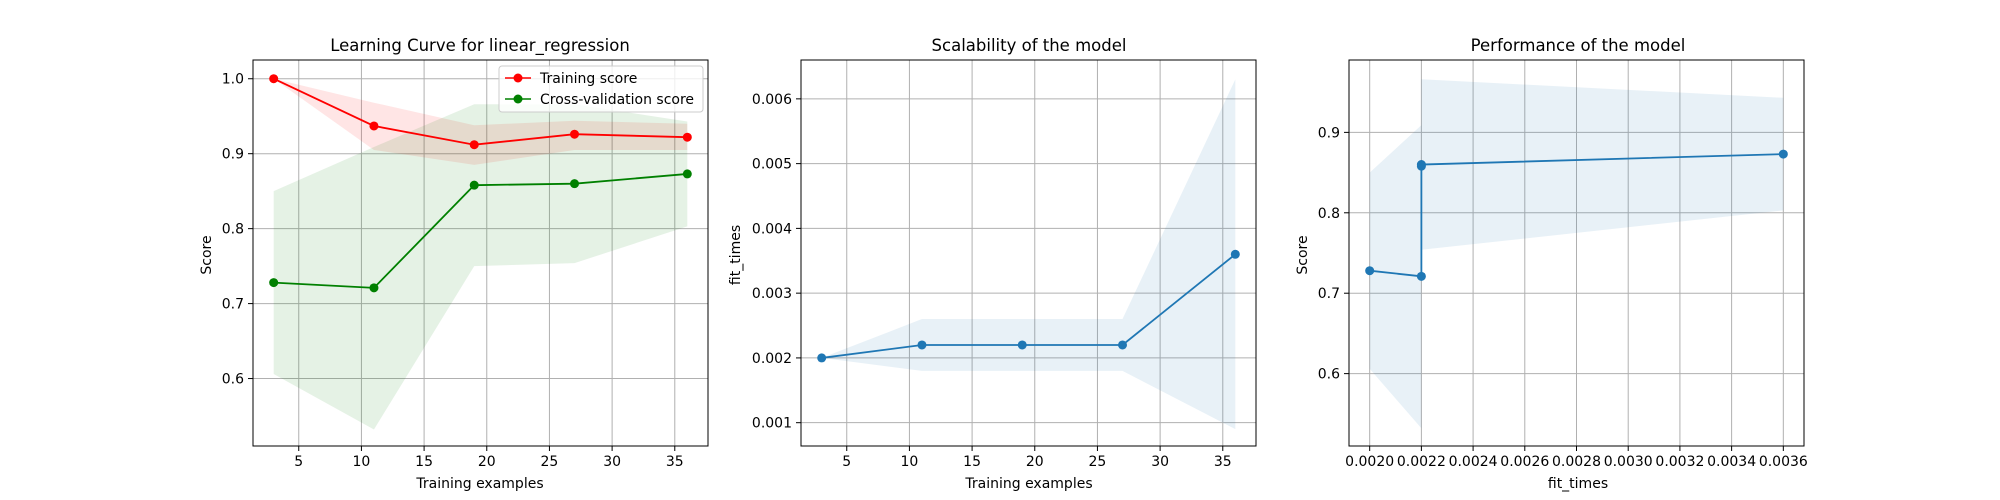  What do you see at coordinates (736, 255) in the screenshot?
I see `scalability-y-label: fit_times` at bounding box center [736, 255].